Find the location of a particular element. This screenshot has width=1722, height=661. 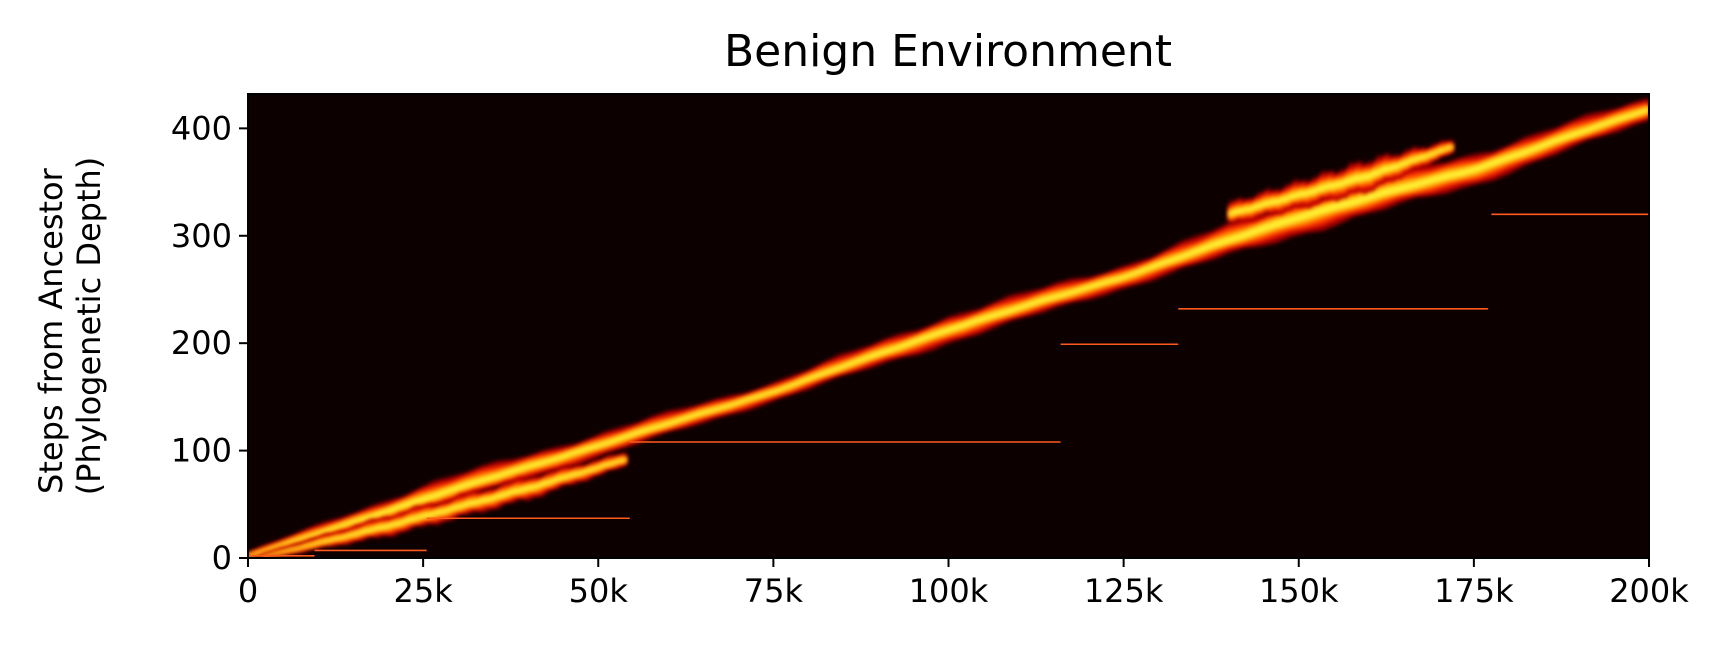

x-tick-label-0: 0 is located at coordinates (248, 591).